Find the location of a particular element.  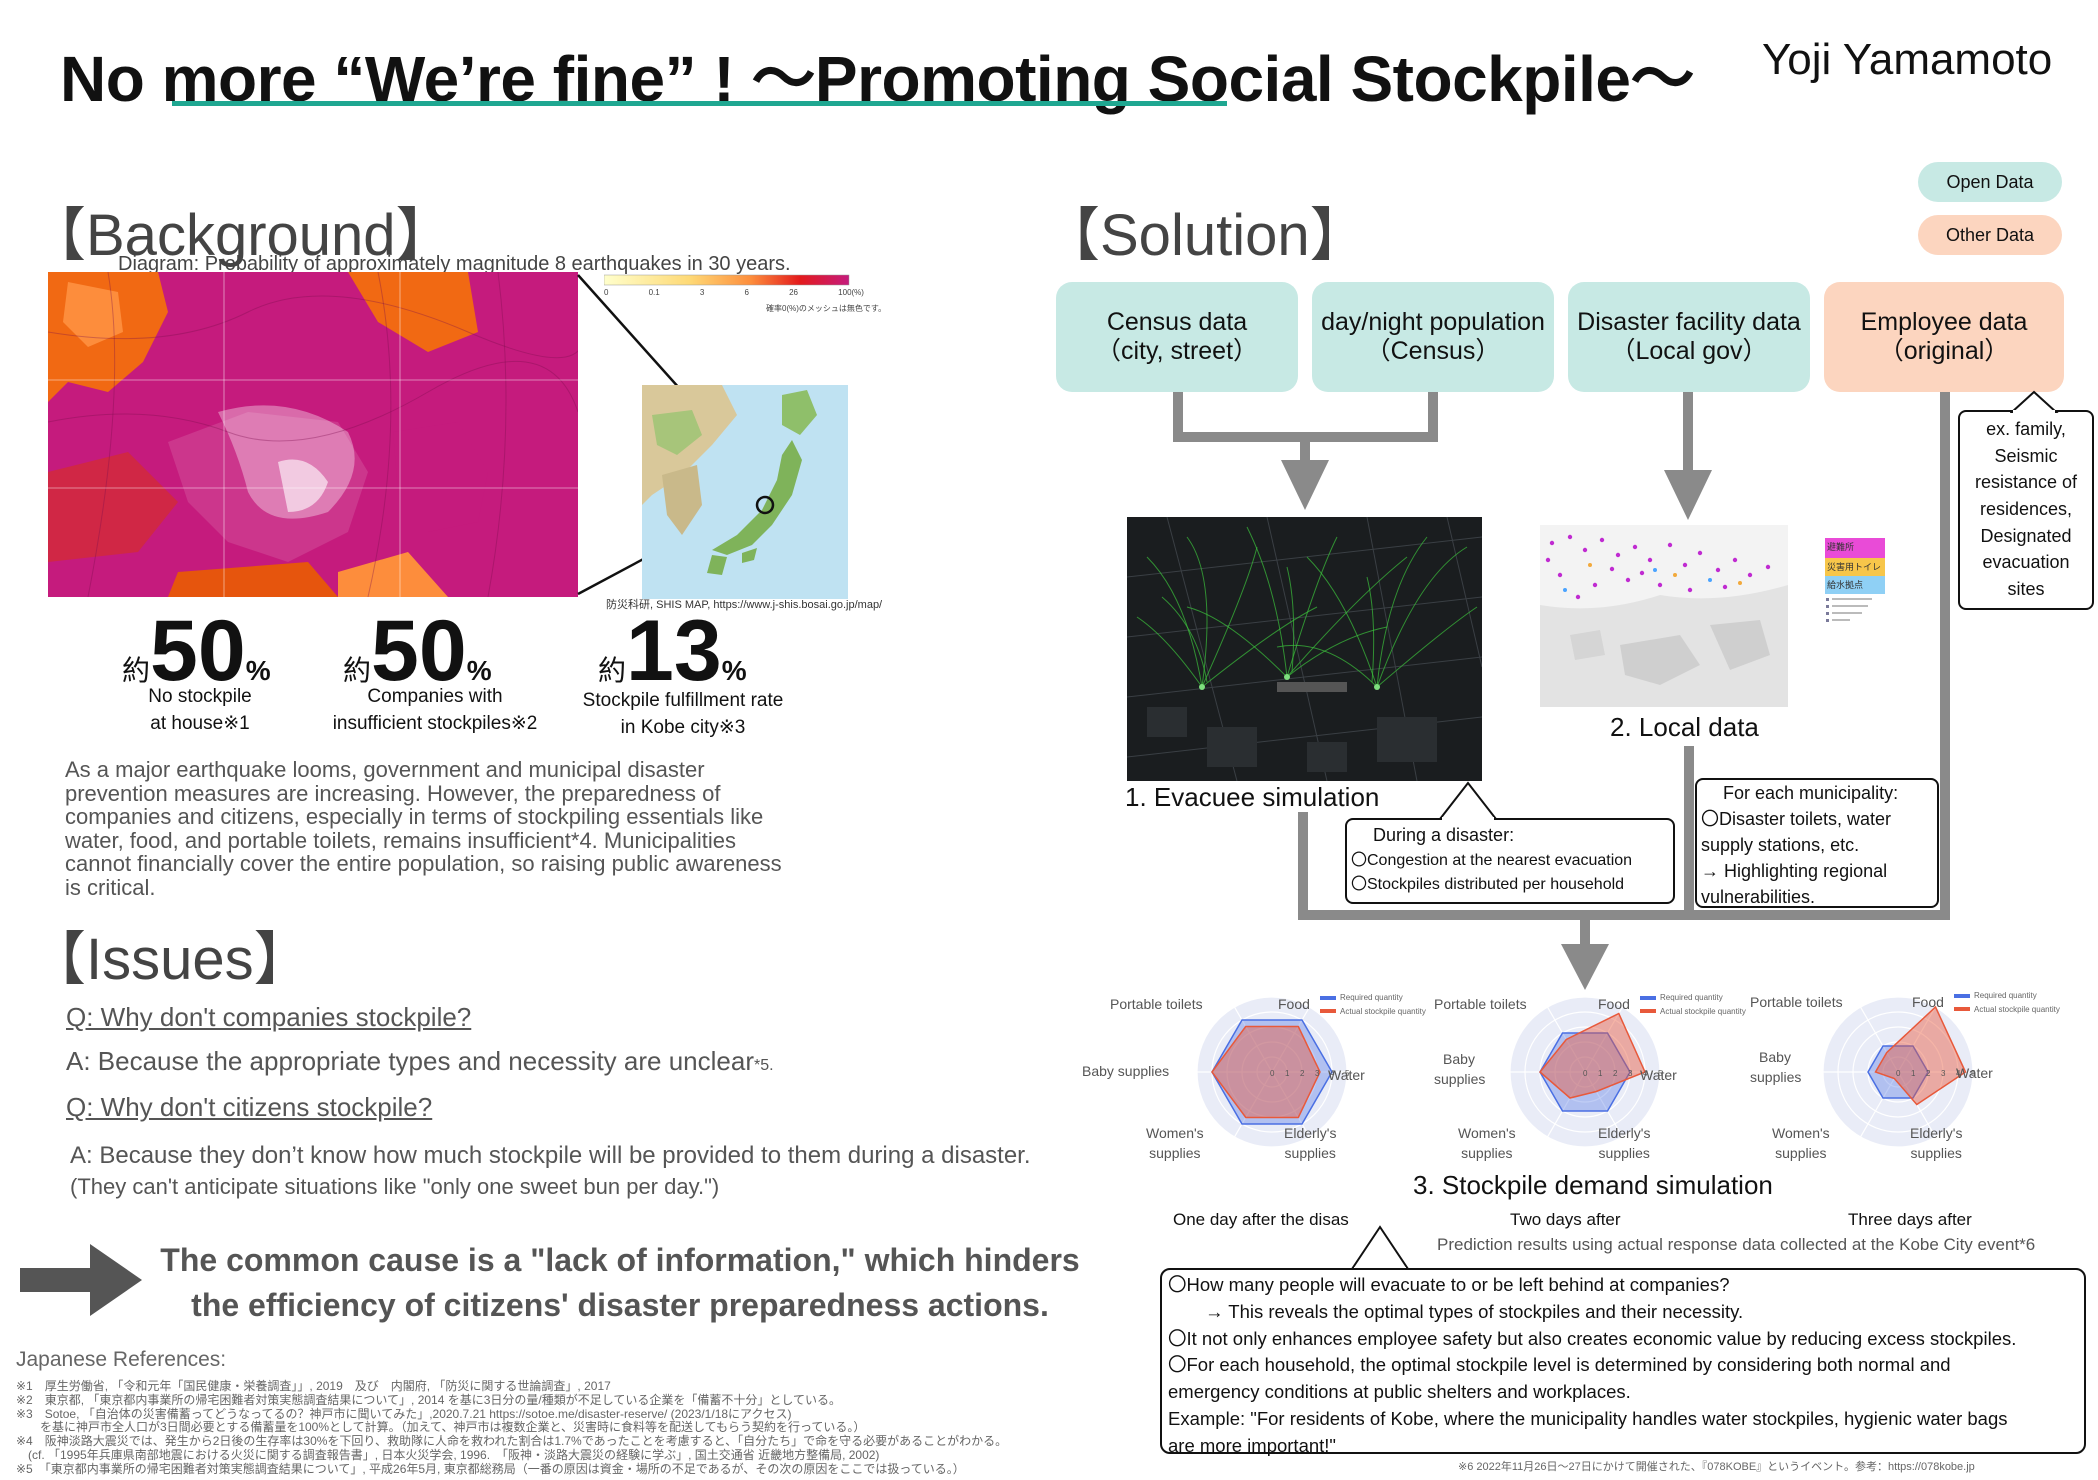

local-data-label: 2. Local data is located at coordinates (1684, 727).